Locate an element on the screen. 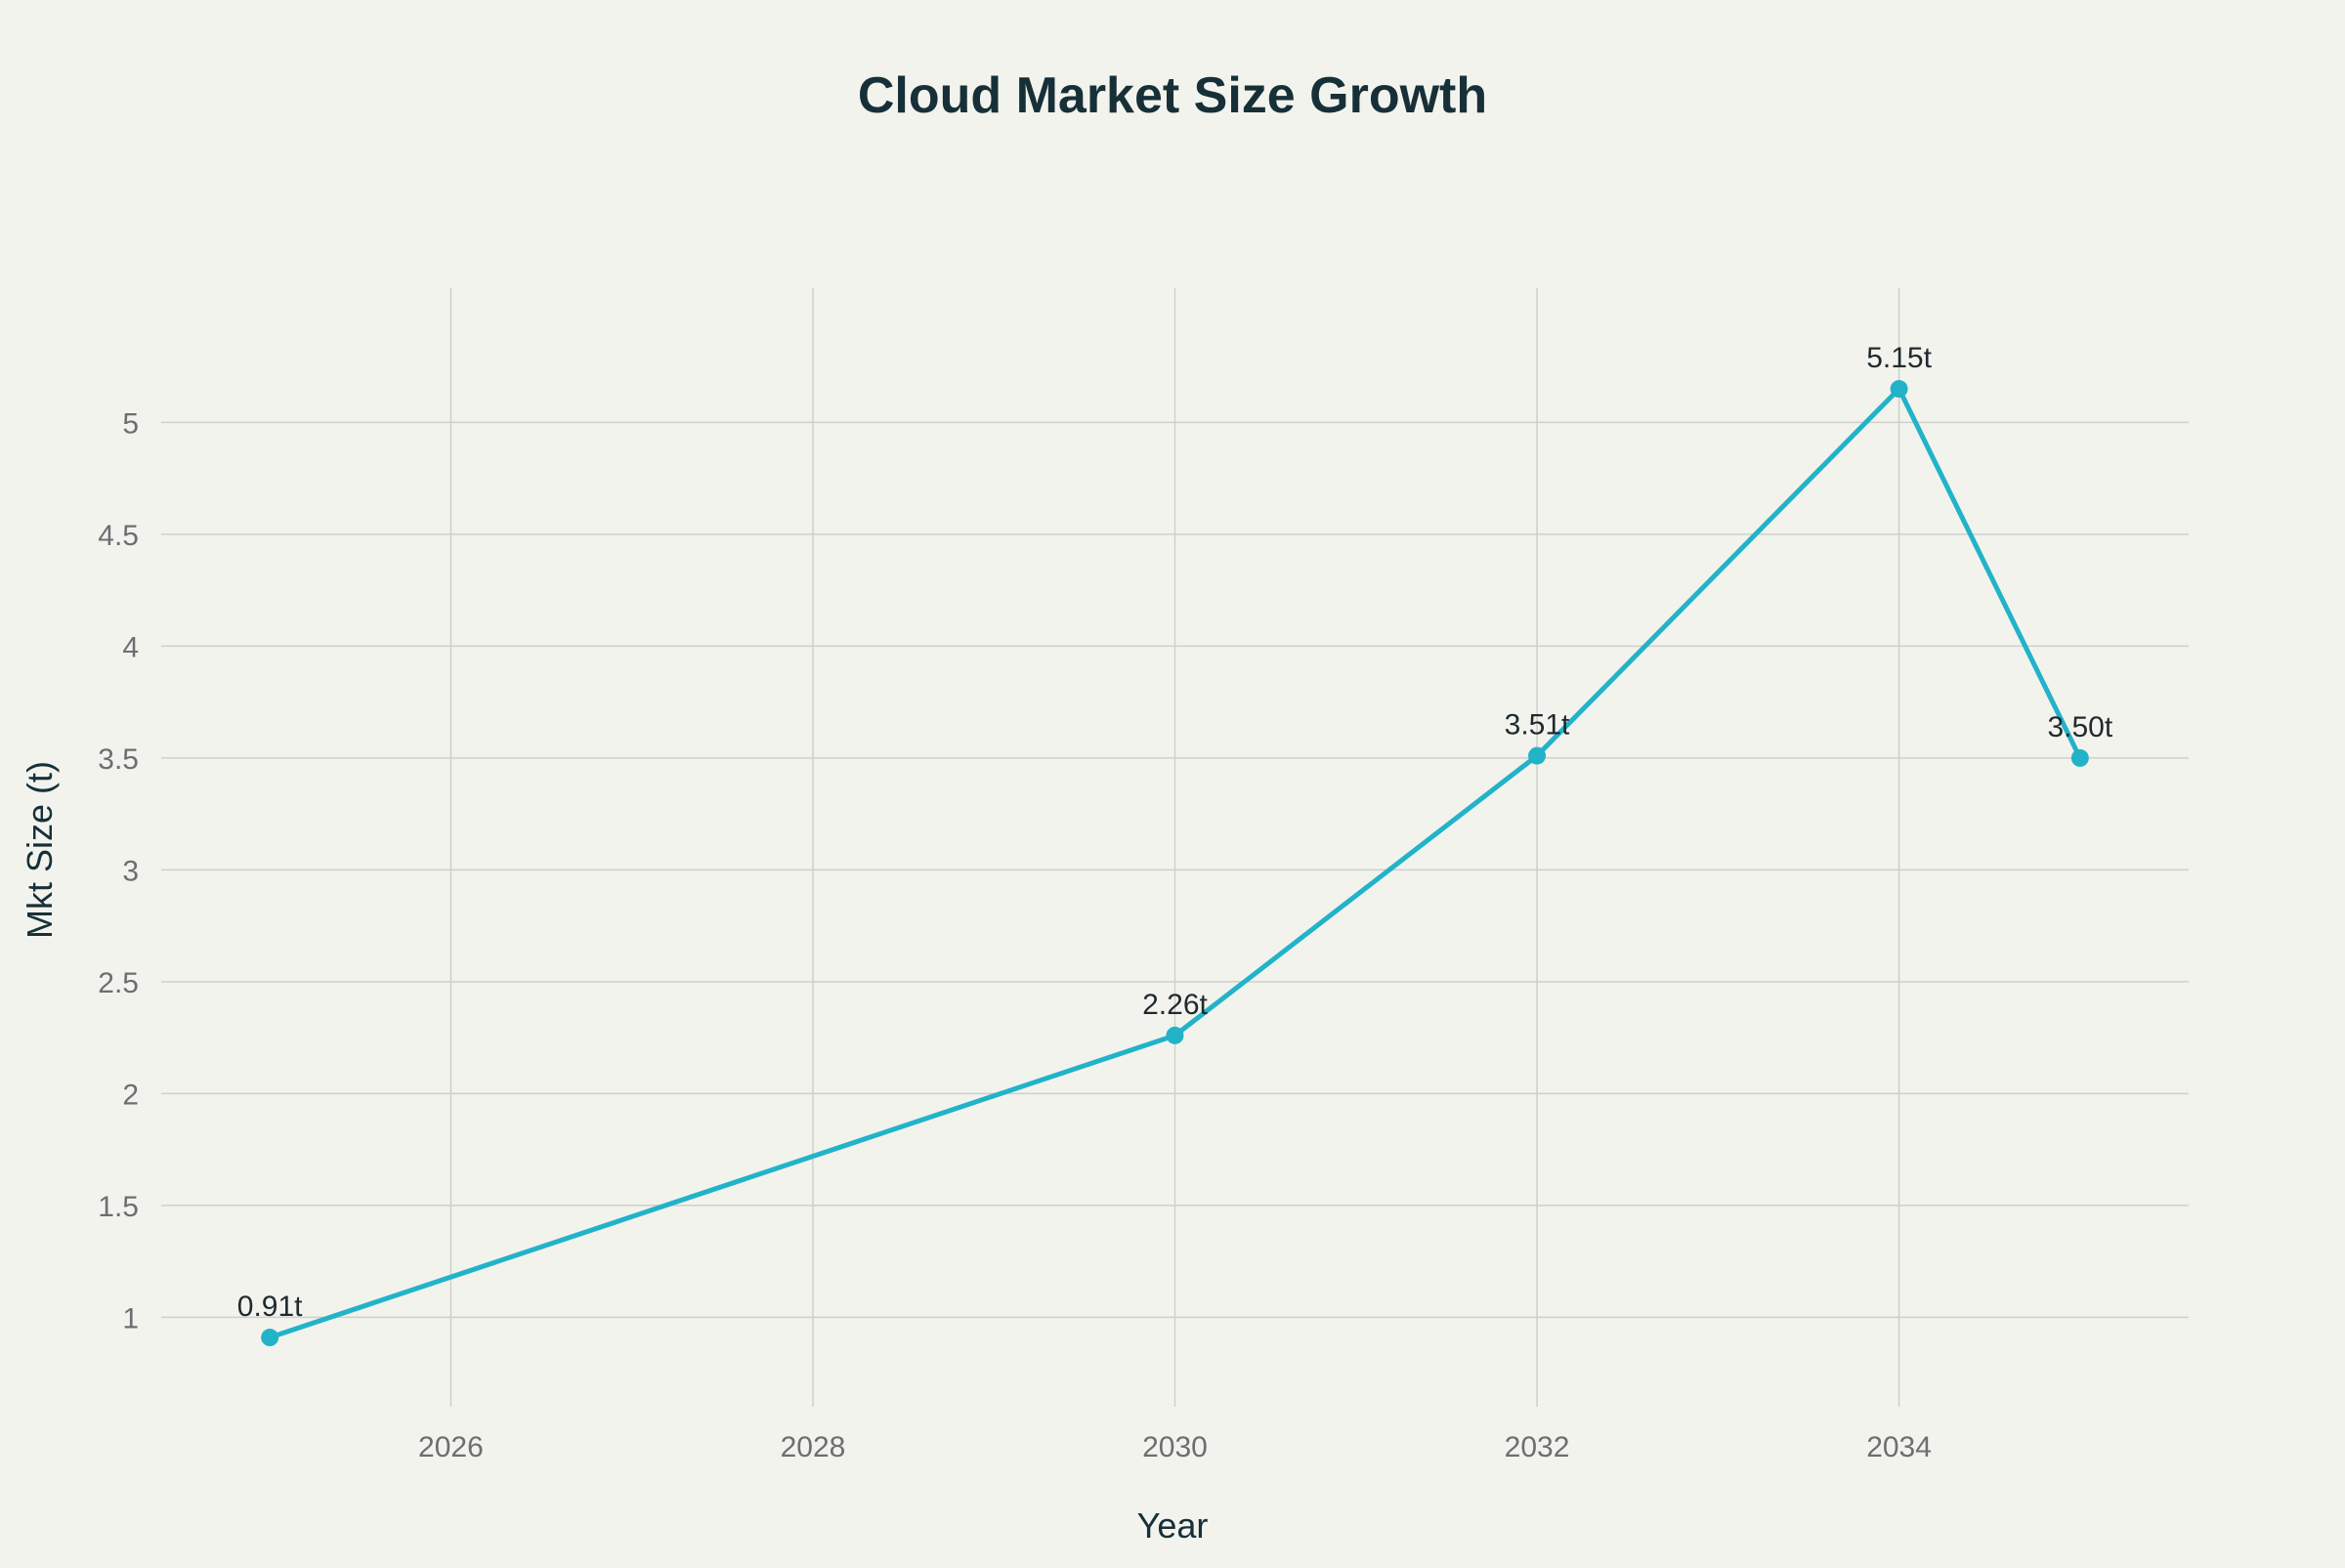 This screenshot has width=2345, height=1568. data-label: 3.50t is located at coordinates (2079, 727).